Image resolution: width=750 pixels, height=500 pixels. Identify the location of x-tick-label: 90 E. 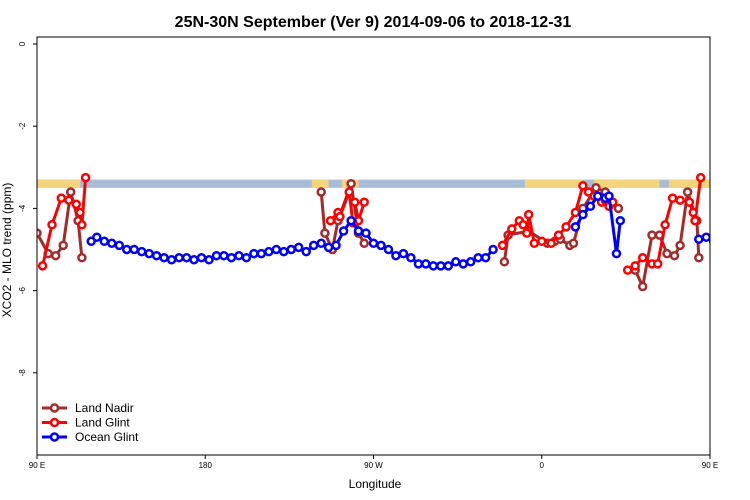
(710, 465).